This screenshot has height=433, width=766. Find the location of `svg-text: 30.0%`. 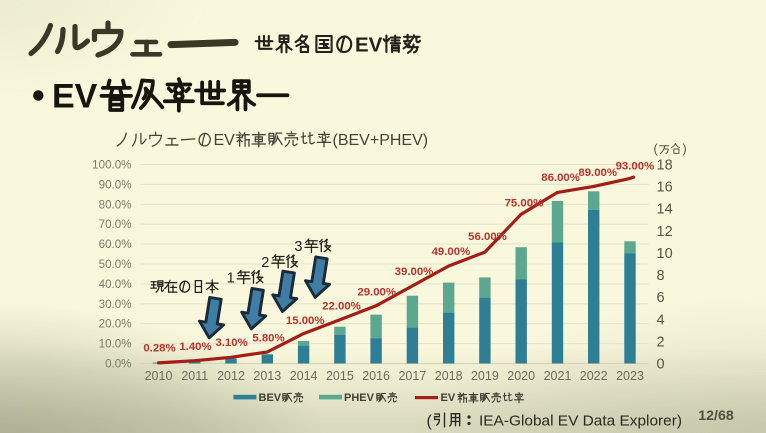

svg-text: 30.0% is located at coordinates (115, 304).